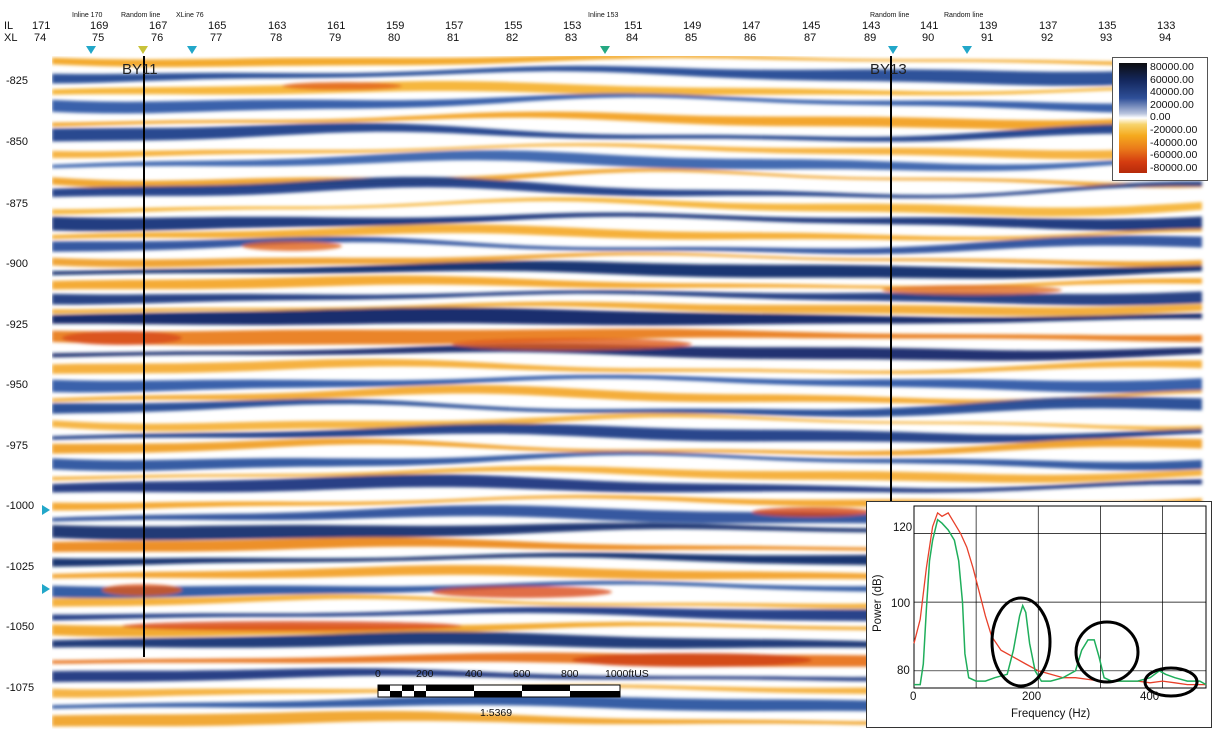 Image resolution: width=1217 pixels, height=732 pixels. I want to click on marker-label-random-line-3: Random line, so click(964, 15).